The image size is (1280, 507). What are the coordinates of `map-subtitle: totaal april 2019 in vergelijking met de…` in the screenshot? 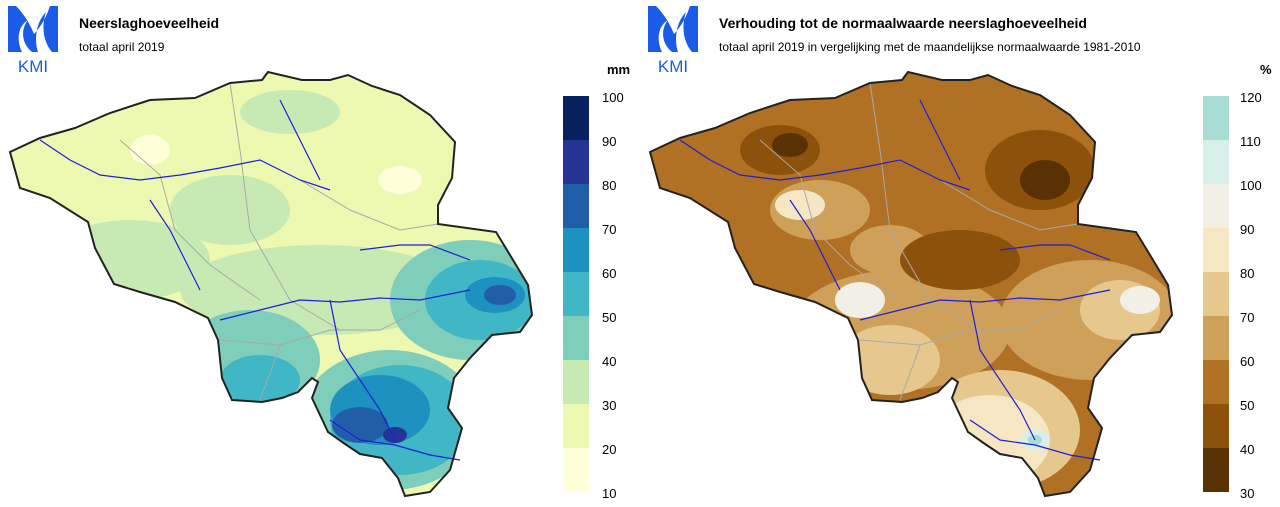 It's located at (930, 47).